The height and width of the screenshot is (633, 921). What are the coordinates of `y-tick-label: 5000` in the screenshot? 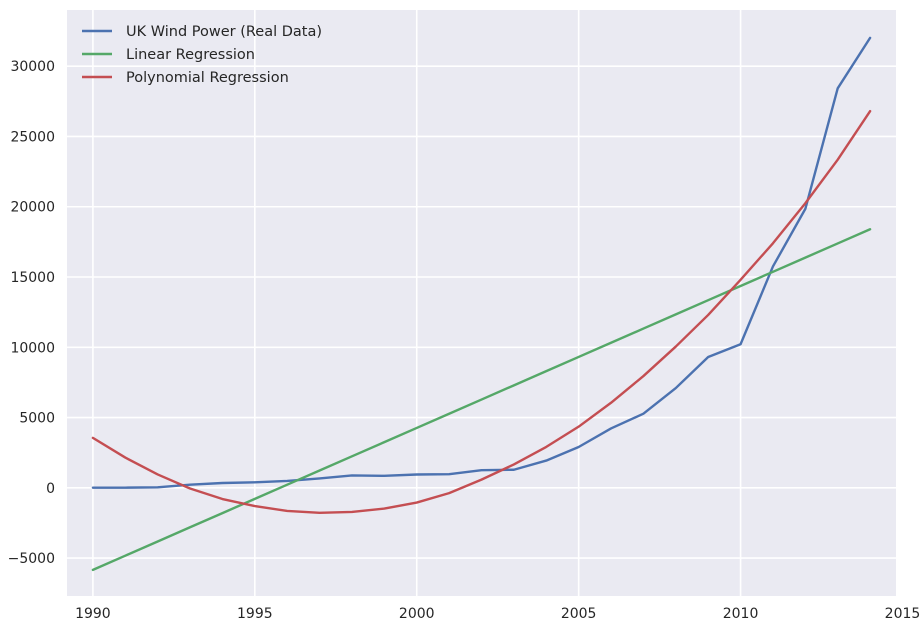 It's located at (37, 419).